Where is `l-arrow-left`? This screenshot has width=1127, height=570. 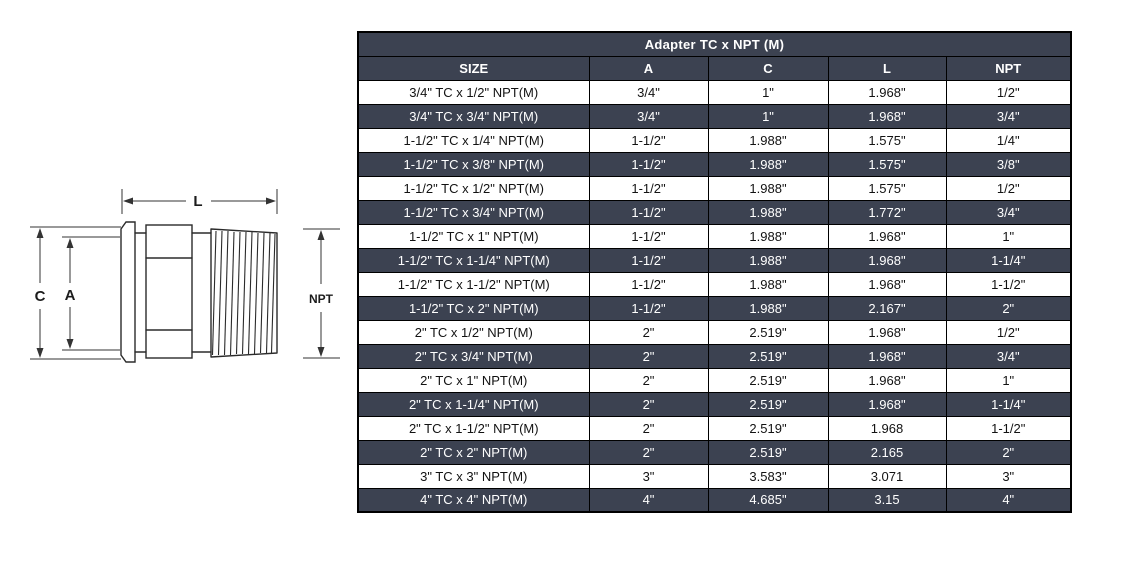
l-arrow-left is located at coordinates (128, 201).